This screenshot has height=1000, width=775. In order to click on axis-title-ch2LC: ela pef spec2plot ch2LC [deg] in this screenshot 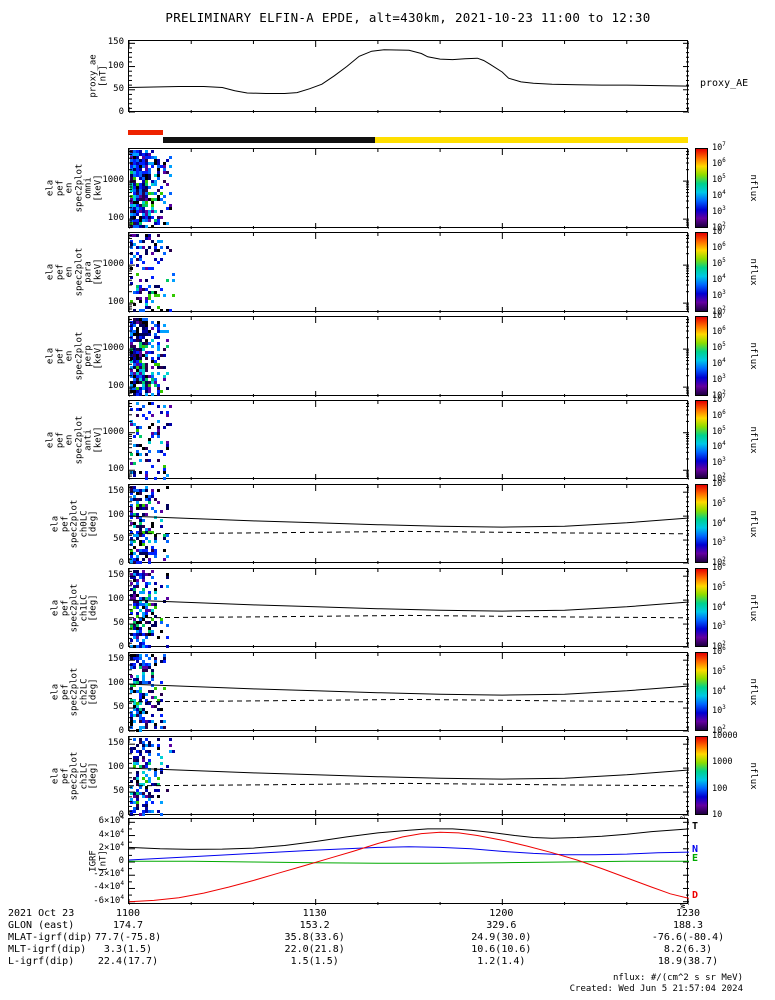, I will do `click(74, 691)`.